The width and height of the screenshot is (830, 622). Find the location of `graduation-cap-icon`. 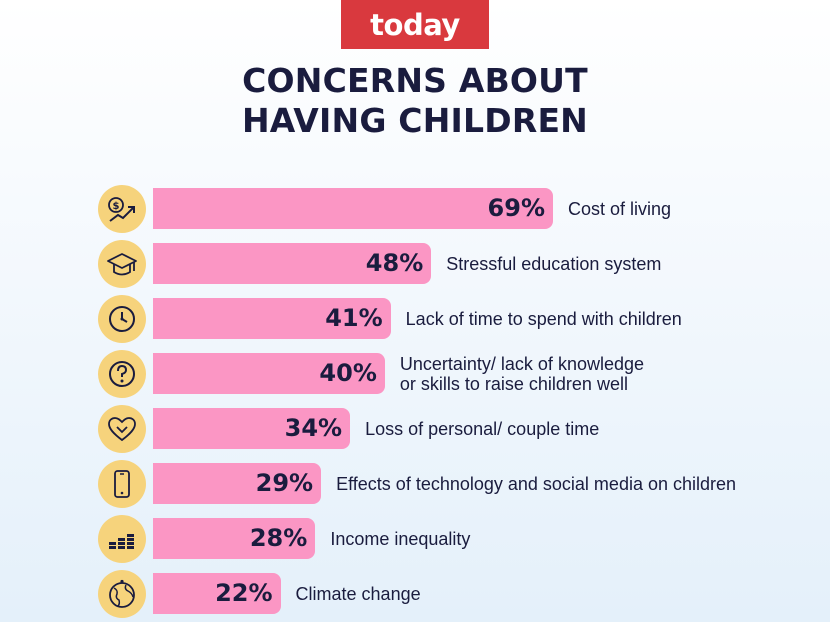

graduation-cap-icon is located at coordinates (122, 263).